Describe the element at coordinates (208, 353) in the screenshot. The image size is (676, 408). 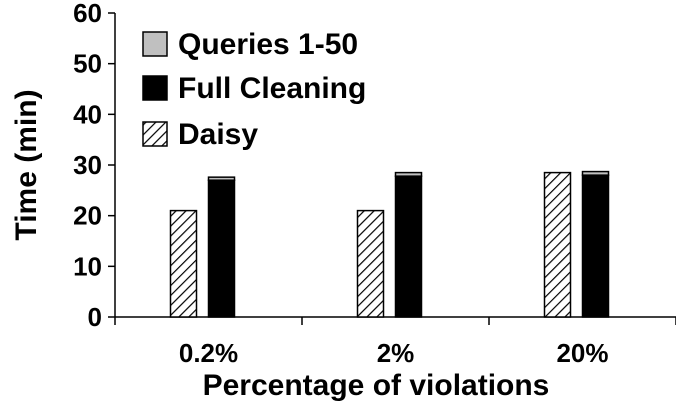
I see `x-tick-label: 0.2%` at that location.